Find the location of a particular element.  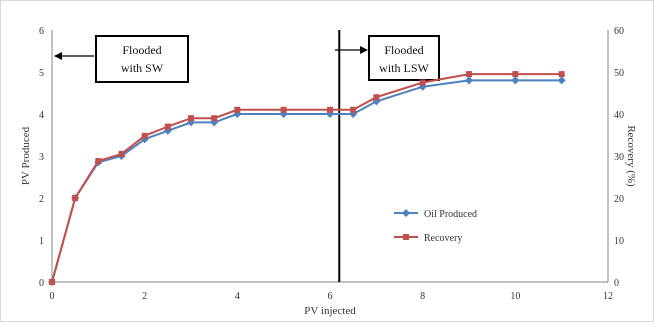

x-tick-labels: 0 2 4 6 8 10 12 is located at coordinates (332, 296).